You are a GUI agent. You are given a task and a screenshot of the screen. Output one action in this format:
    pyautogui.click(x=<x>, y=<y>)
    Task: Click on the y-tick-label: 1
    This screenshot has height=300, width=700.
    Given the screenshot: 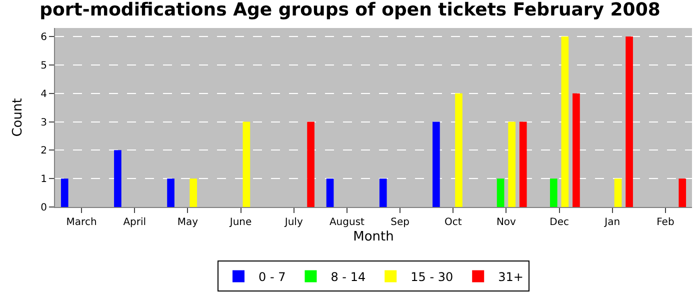 What is the action you would take?
    pyautogui.click(x=43, y=180)
    